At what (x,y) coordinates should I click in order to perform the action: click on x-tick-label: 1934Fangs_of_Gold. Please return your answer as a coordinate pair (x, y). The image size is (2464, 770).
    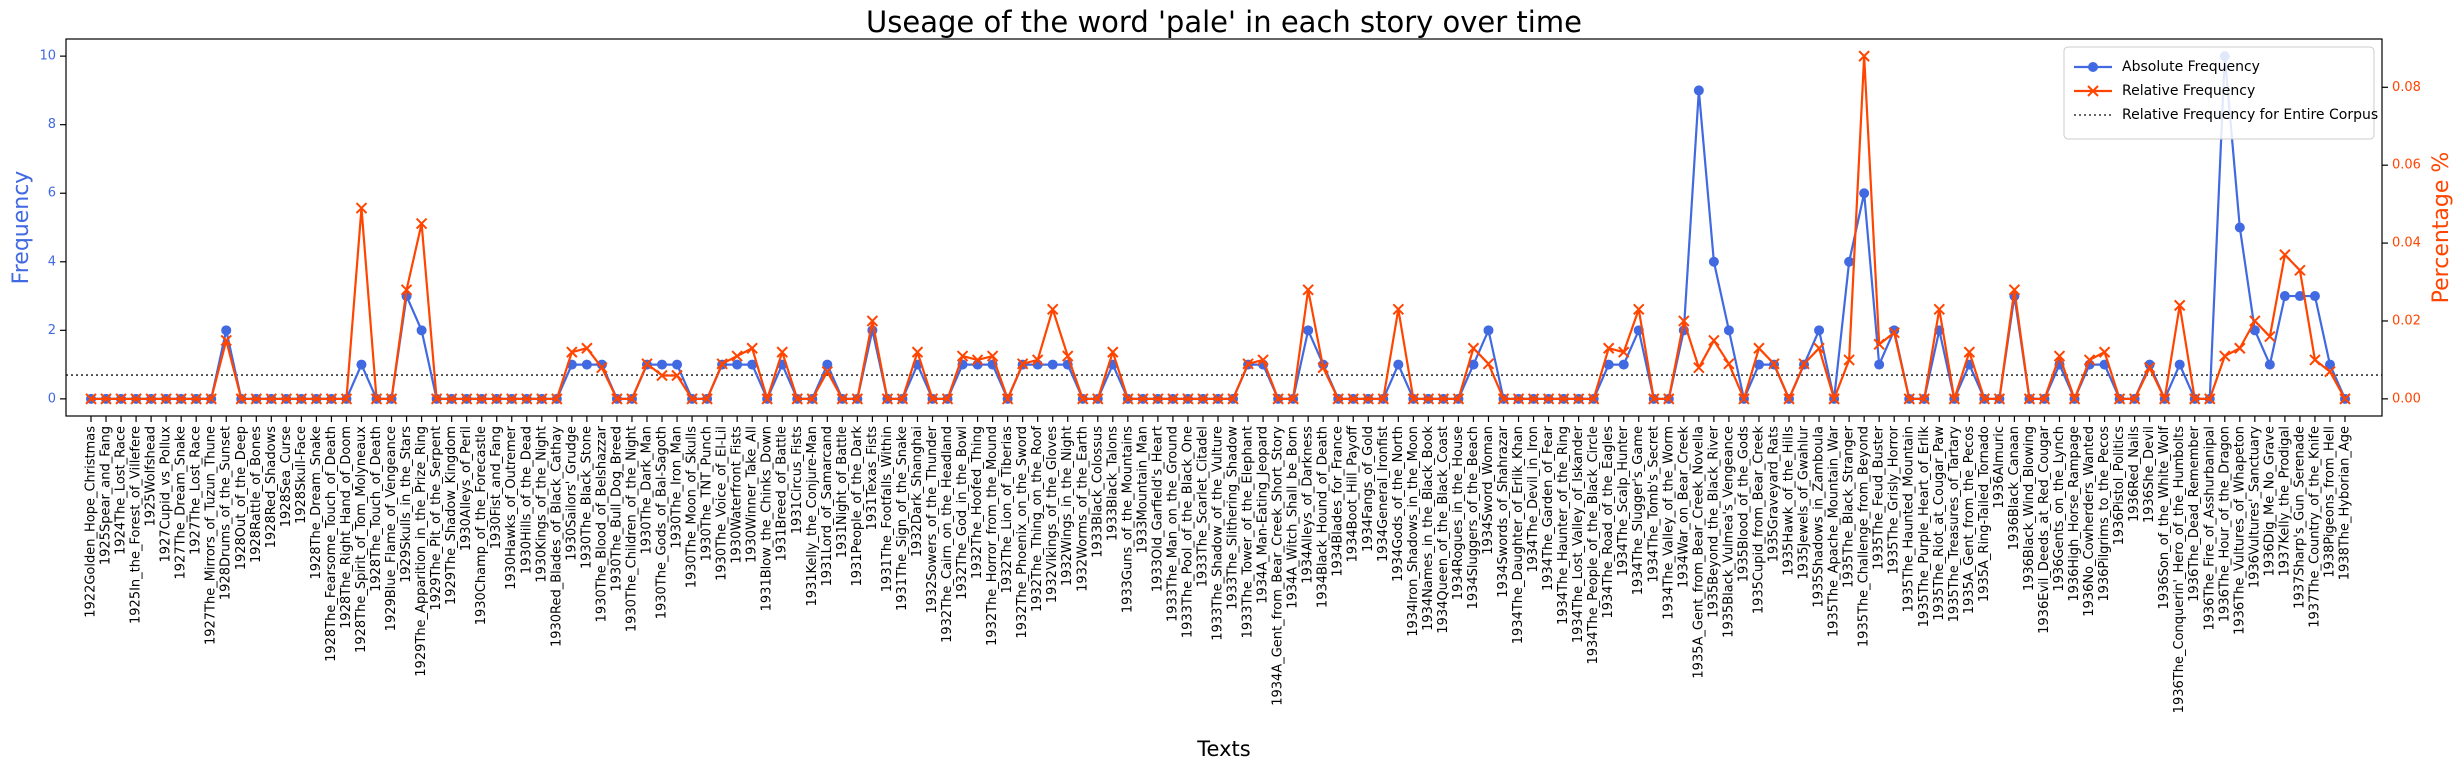
    Looking at the image, I should click on (1368, 489).